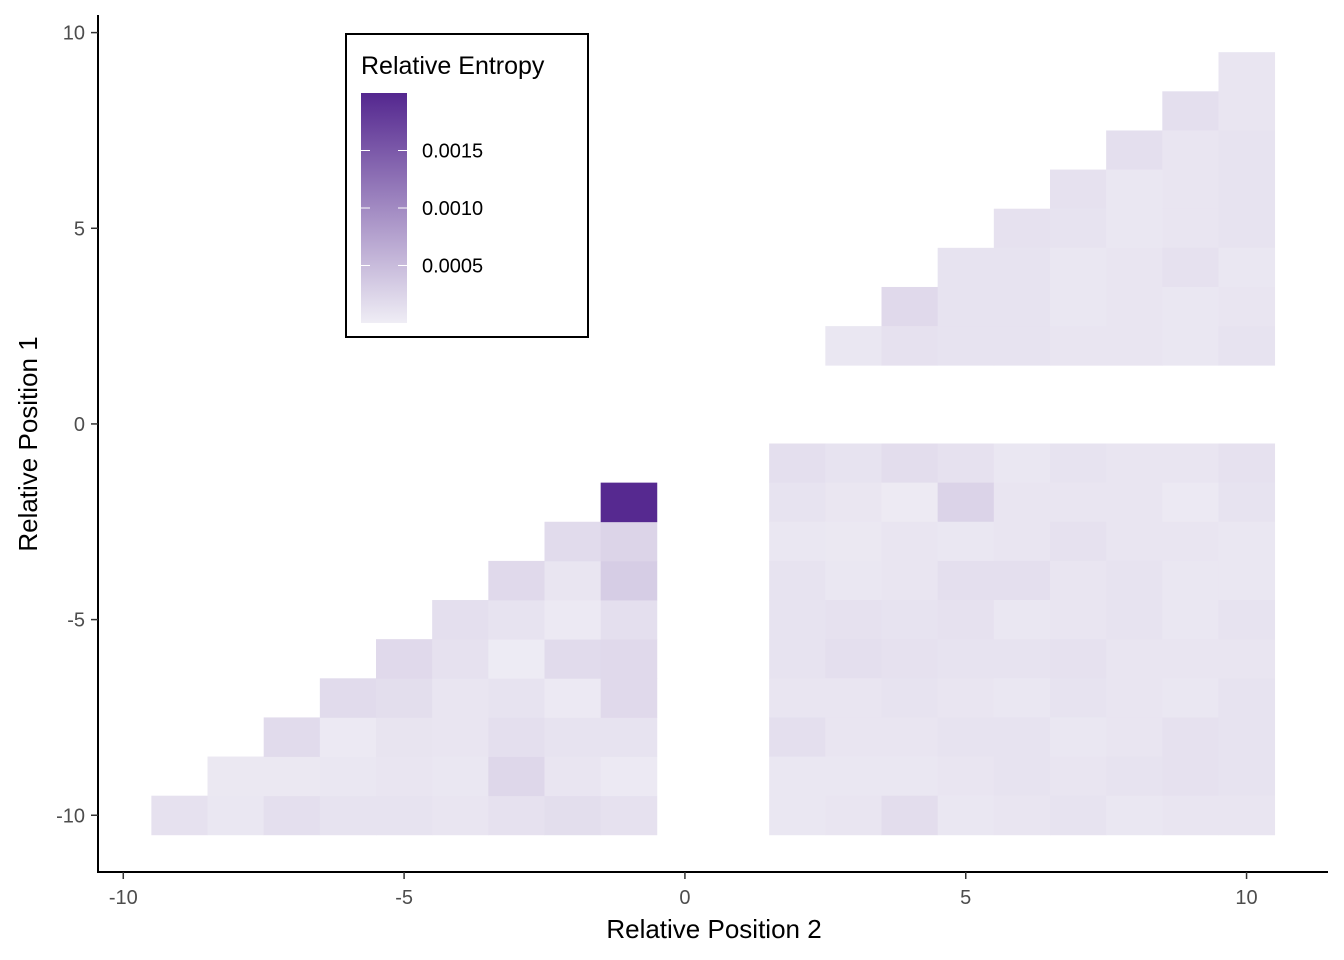  Describe the element at coordinates (79, 425) in the screenshot. I see `y-tick-label: 0` at that location.